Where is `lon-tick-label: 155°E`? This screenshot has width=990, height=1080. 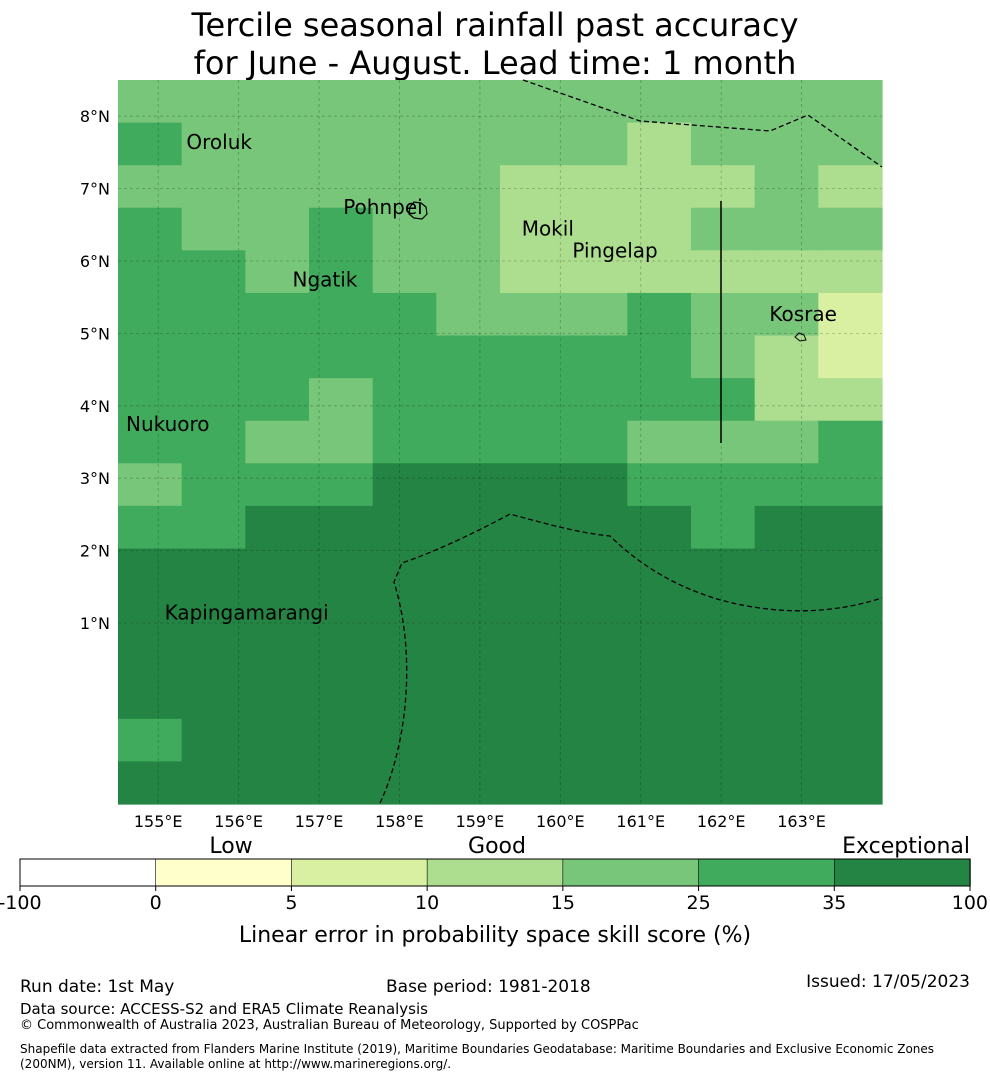
lon-tick-label: 155°E is located at coordinates (158, 821).